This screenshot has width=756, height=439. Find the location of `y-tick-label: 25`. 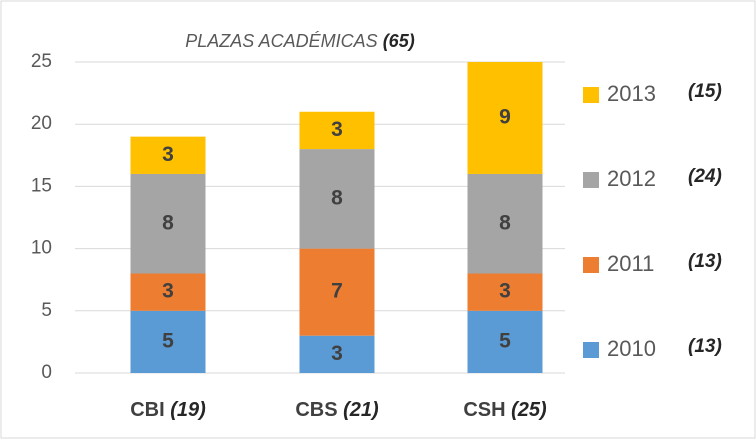

y-tick-label: 25 is located at coordinates (41, 61).